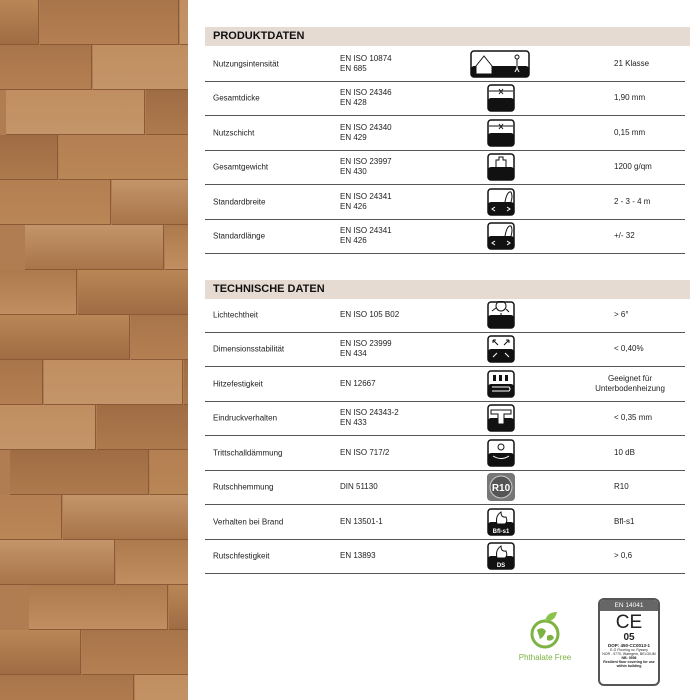 The image size is (700, 700). Describe the element at coordinates (353, 172) in the screenshot. I see `norm-line: EN 430` at that location.